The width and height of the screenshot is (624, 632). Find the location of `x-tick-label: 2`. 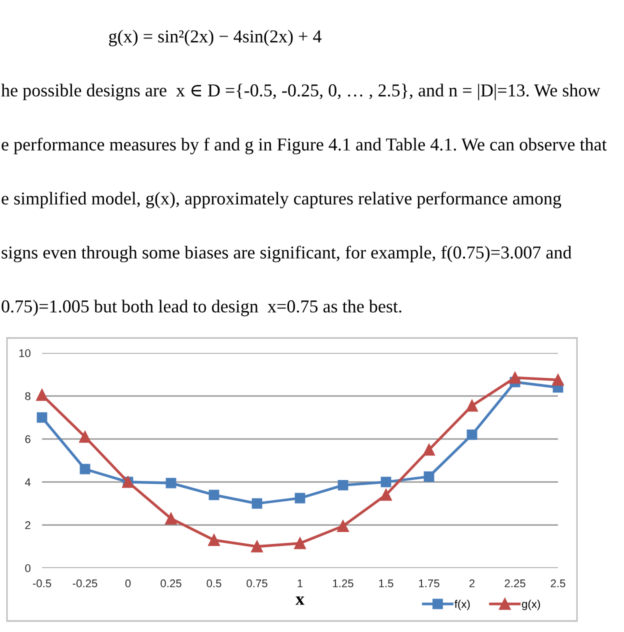

x-tick-label: 2 is located at coordinates (472, 583).